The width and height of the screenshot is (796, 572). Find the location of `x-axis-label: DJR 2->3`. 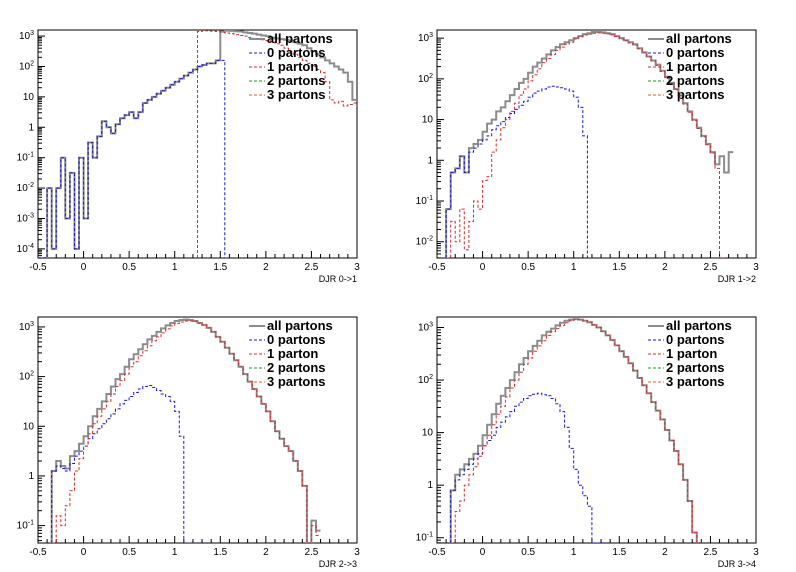

x-axis-label: DJR 2->3 is located at coordinates (338, 564).